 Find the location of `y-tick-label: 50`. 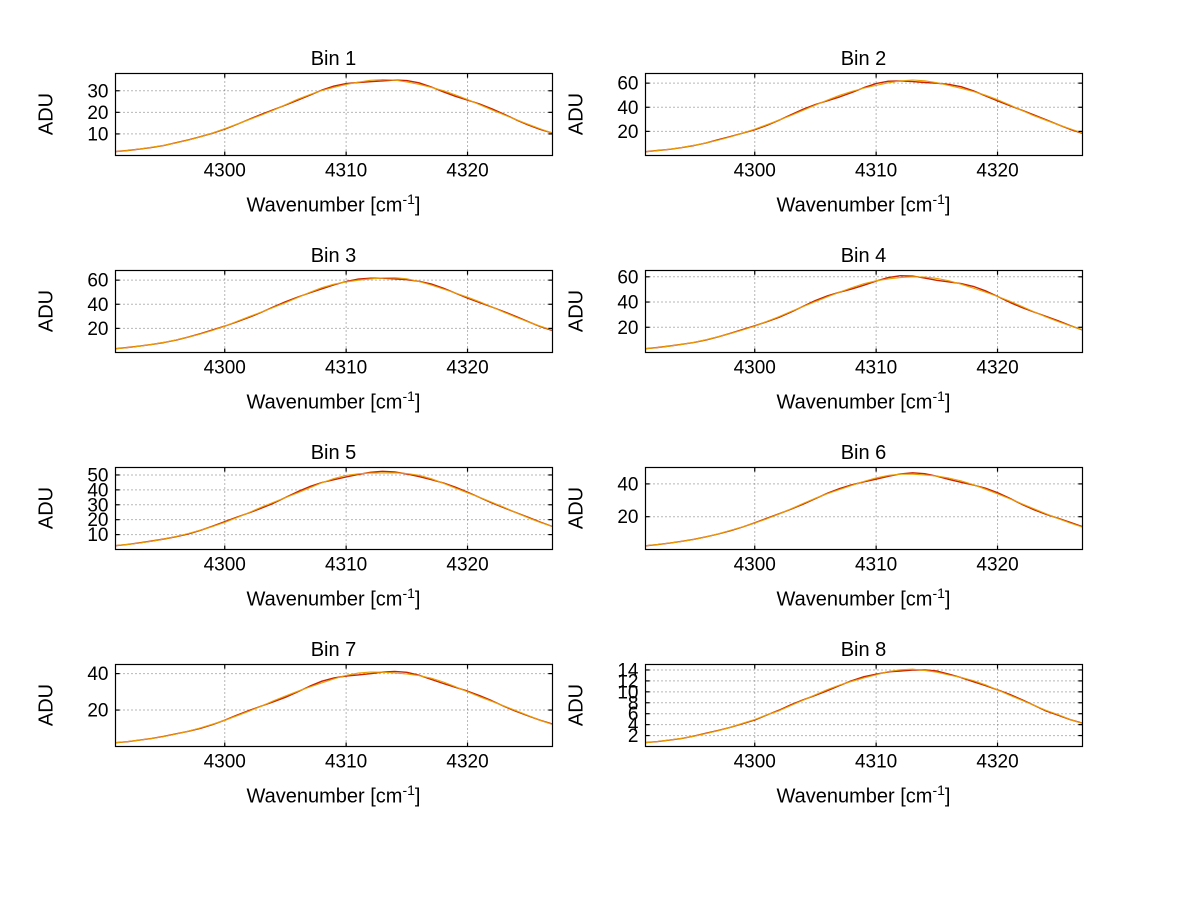

y-tick-label: 50 is located at coordinates (97, 476).